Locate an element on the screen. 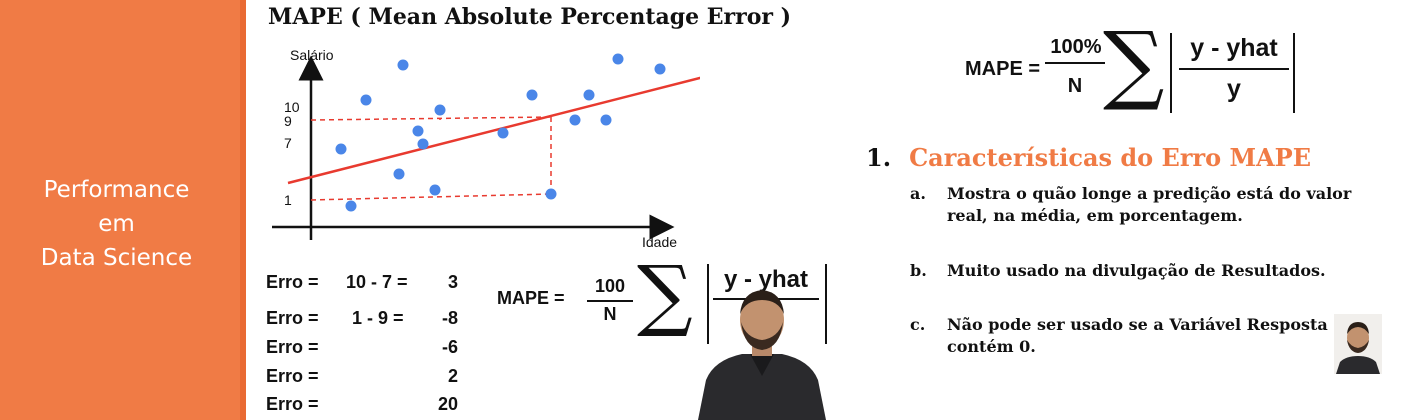 The image size is (1414, 420). y-tick-label: 9 is located at coordinates (288, 121).